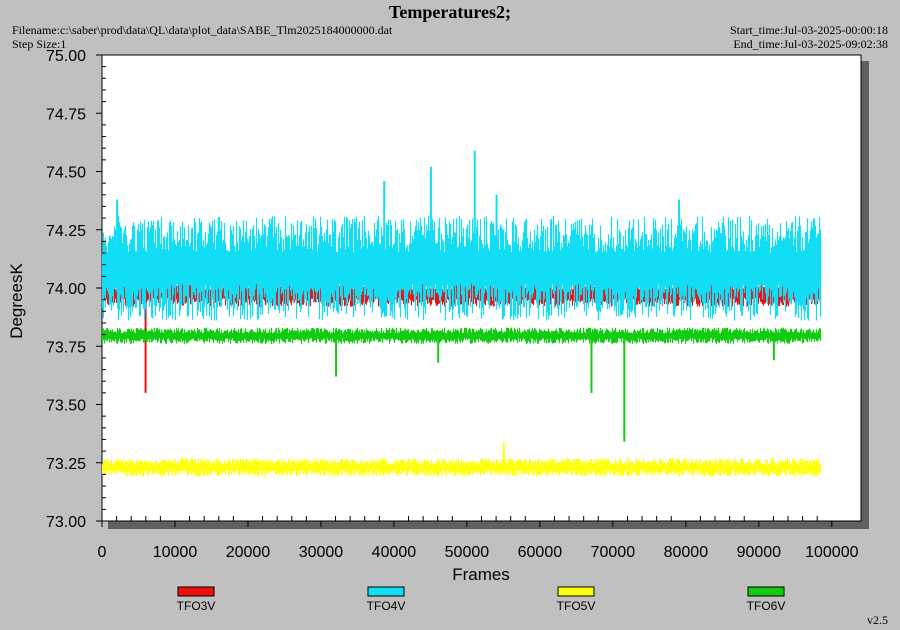 The height and width of the screenshot is (630, 900). What do you see at coordinates (613, 552) in the screenshot?
I see `x-tick-label: 70000` at bounding box center [613, 552].